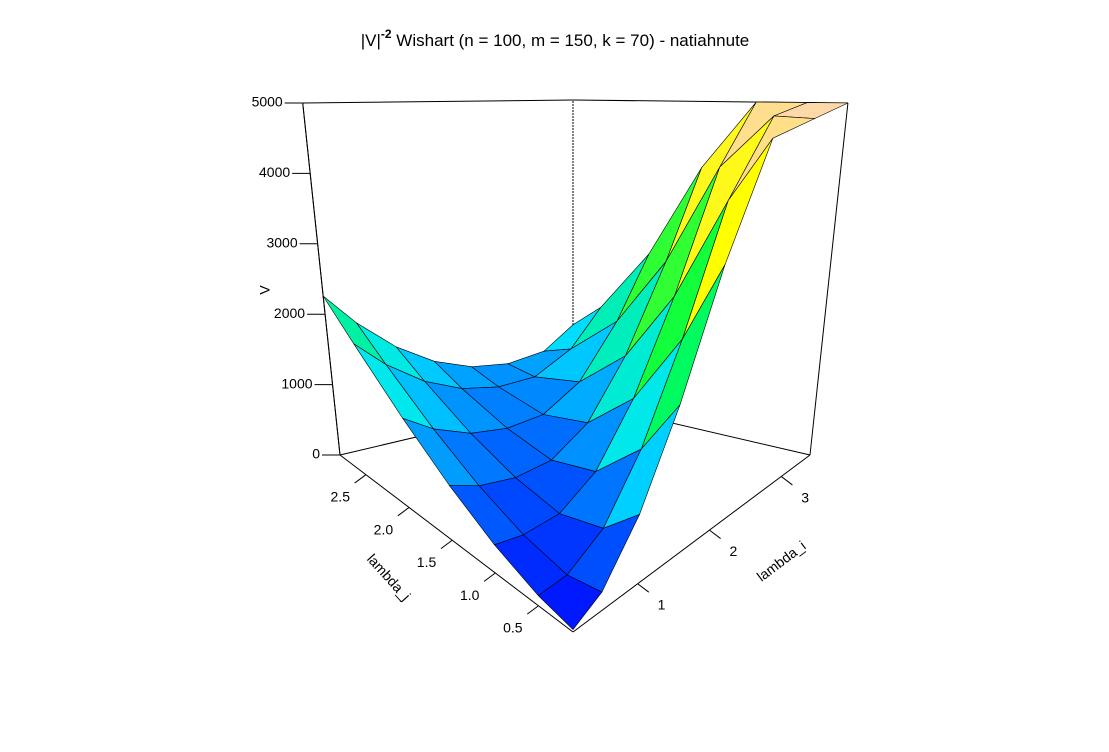 This screenshot has height=752, width=1109. I want to click on y-tick-label: 2.5, so click(341, 497).